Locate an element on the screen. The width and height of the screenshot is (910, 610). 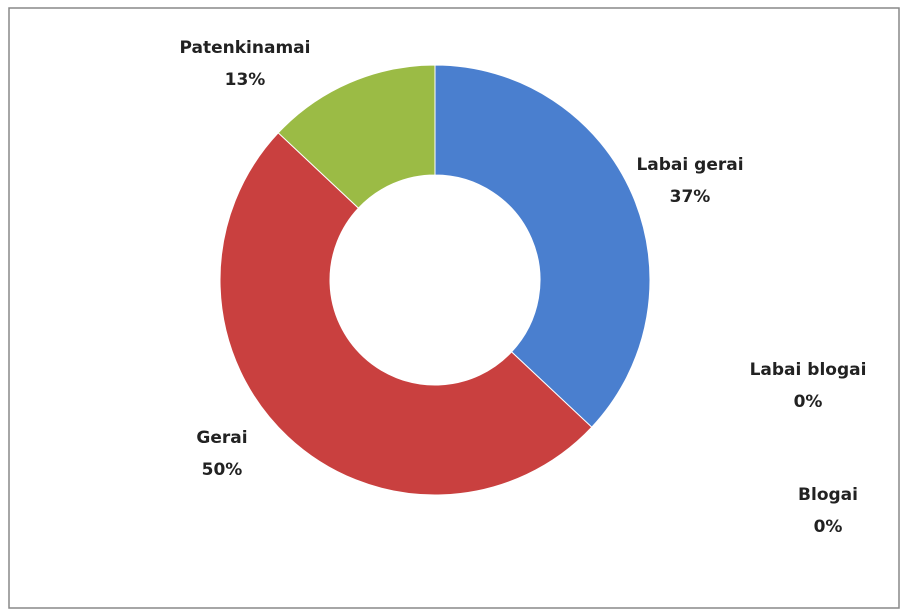
slice-label: Gerai is located at coordinates (221, 438).